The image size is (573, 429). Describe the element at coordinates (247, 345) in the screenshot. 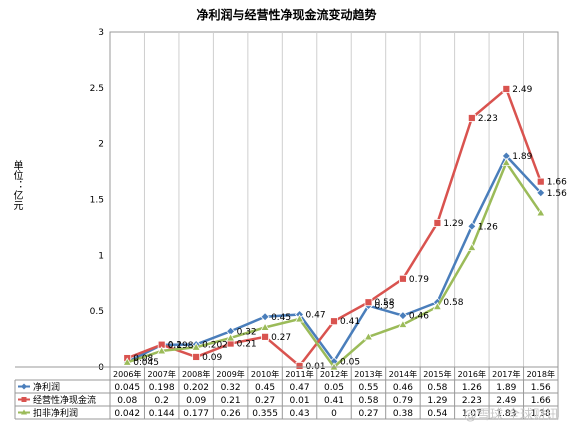

I see `data-label: 0.21` at that location.